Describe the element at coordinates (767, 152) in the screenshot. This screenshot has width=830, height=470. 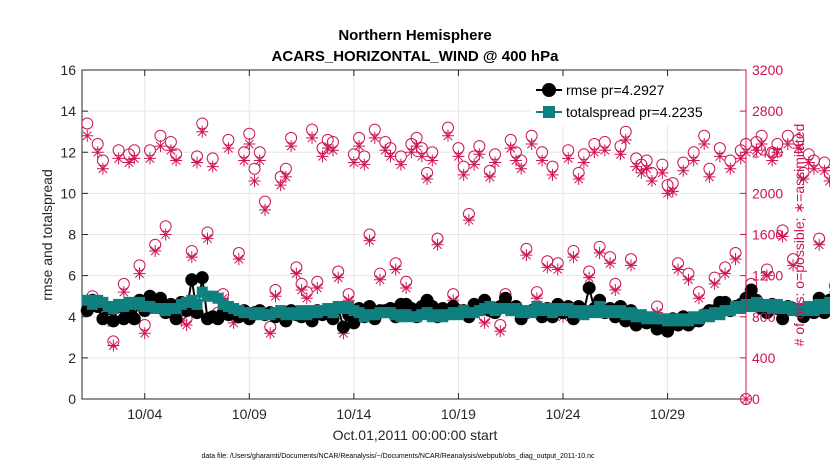
I see `y-right-tick-label: 2400` at that location.